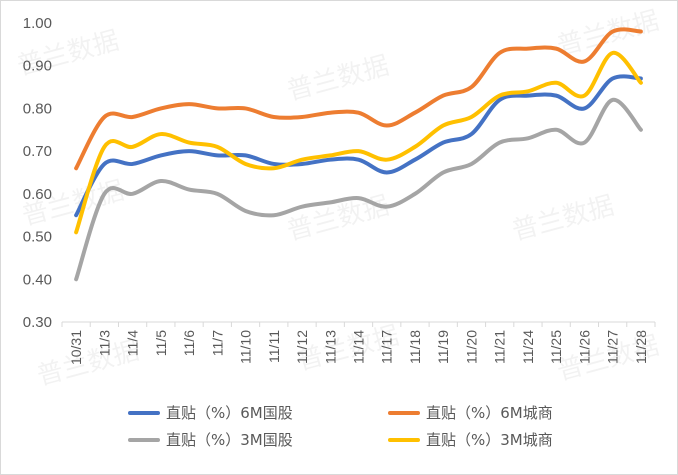  What do you see at coordinates (37, 66) in the screenshot?
I see `y-tick-label: 0.90` at bounding box center [37, 66].